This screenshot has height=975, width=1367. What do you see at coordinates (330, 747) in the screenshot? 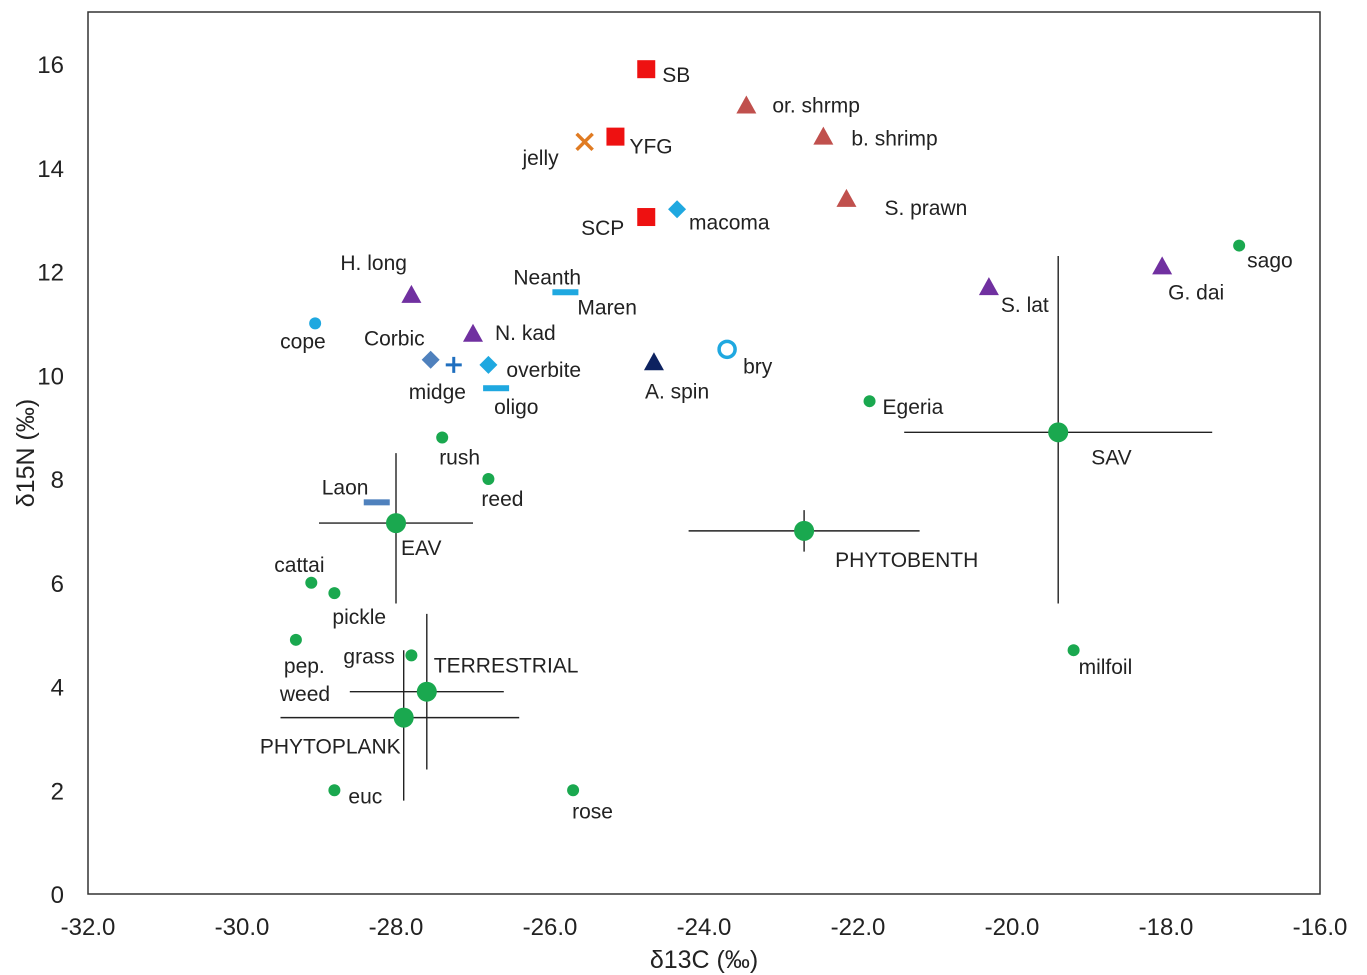
I see `phytoplank-label: PHYTOPLANK` at bounding box center [330, 747].